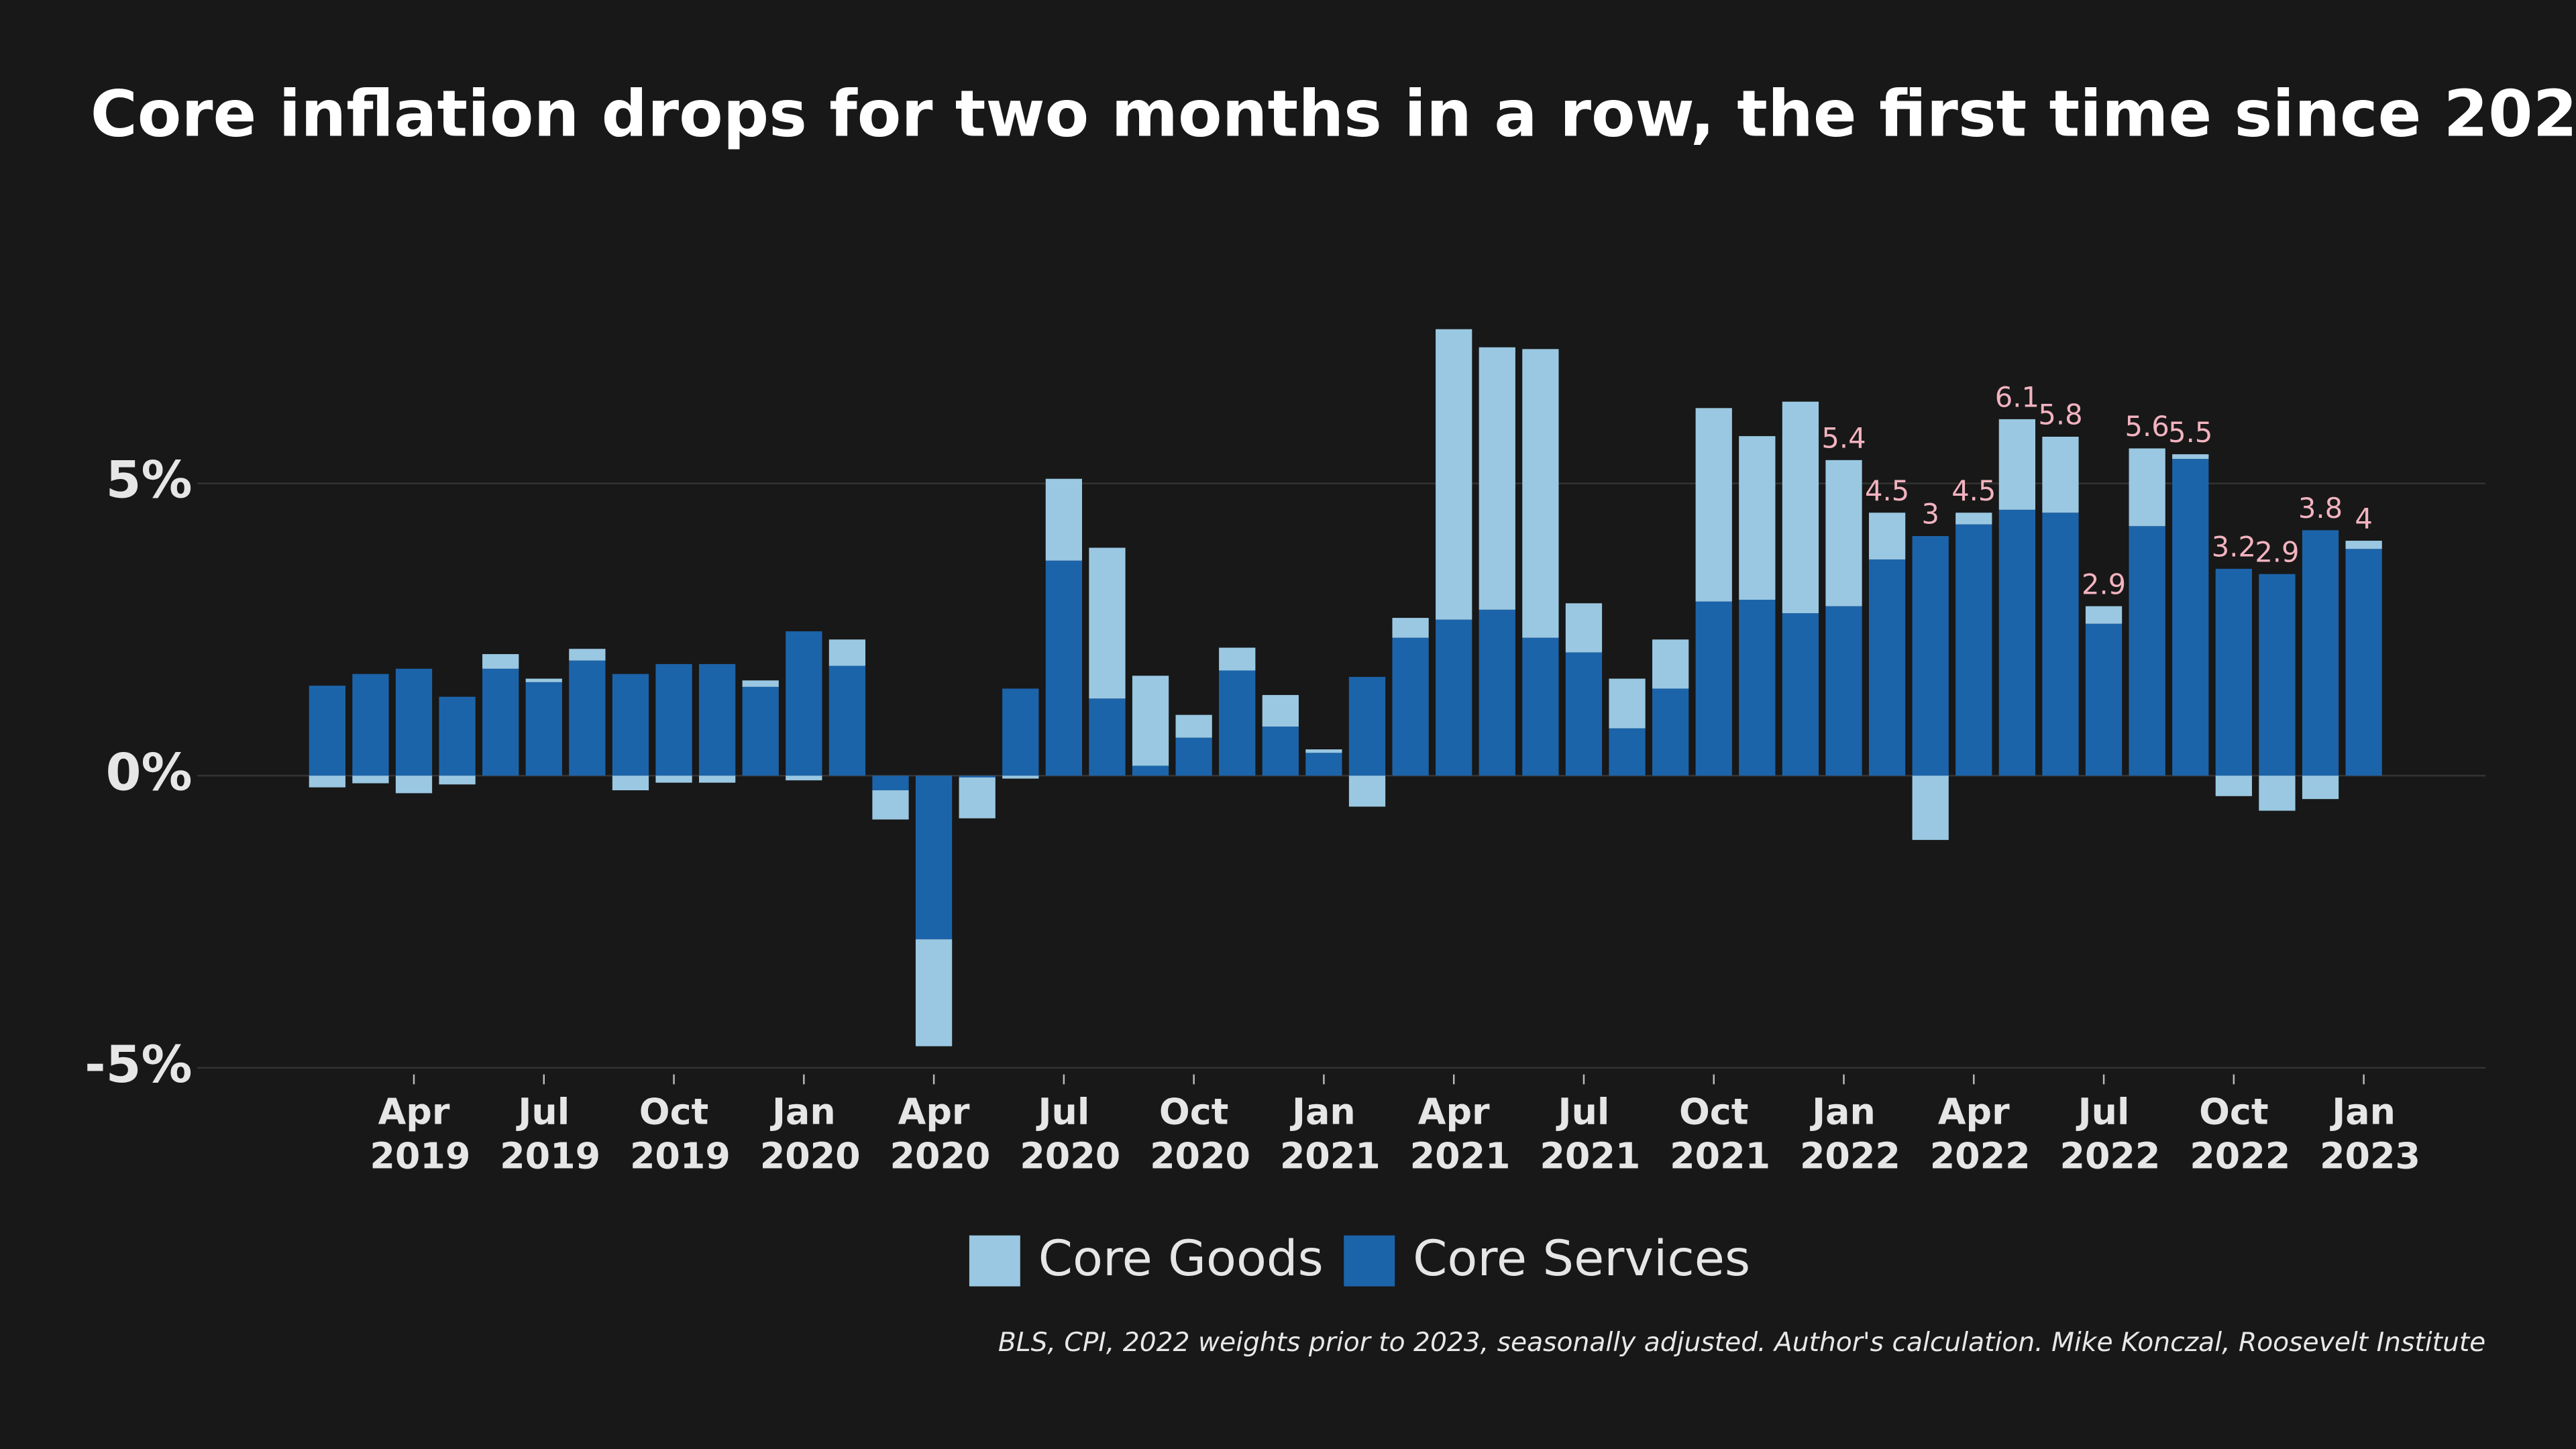  I want to click on total-label: 4.5, so click(1973, 490).